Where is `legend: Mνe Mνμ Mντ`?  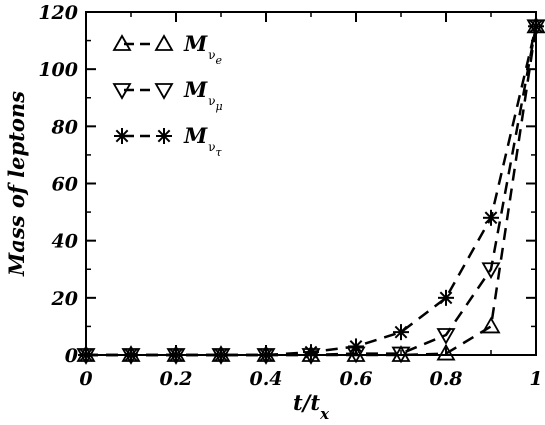 legend: Mνe Mνμ Mντ is located at coordinates (167, 95).